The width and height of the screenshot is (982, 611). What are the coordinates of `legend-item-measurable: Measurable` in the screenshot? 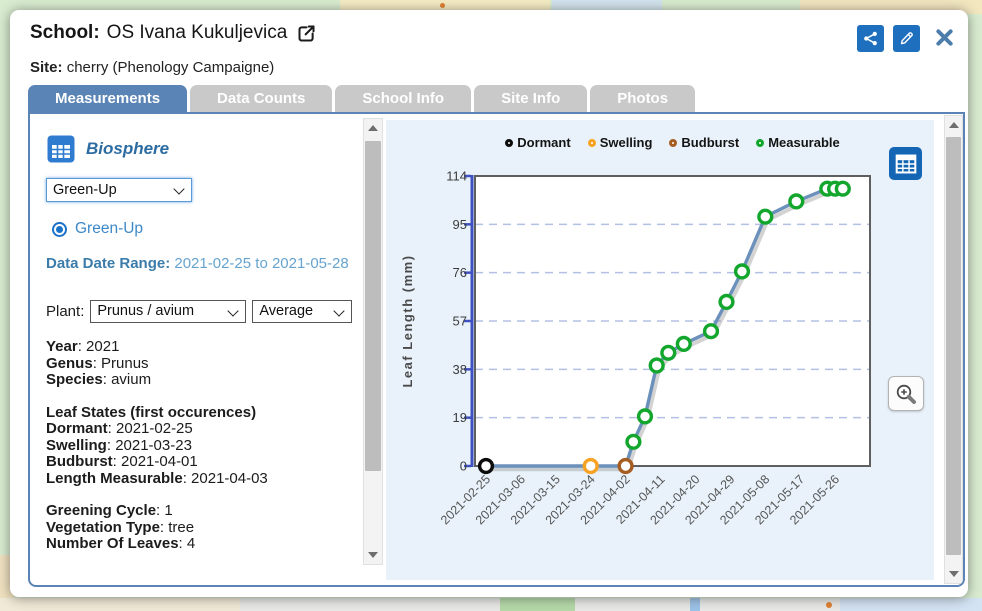 It's located at (798, 142).